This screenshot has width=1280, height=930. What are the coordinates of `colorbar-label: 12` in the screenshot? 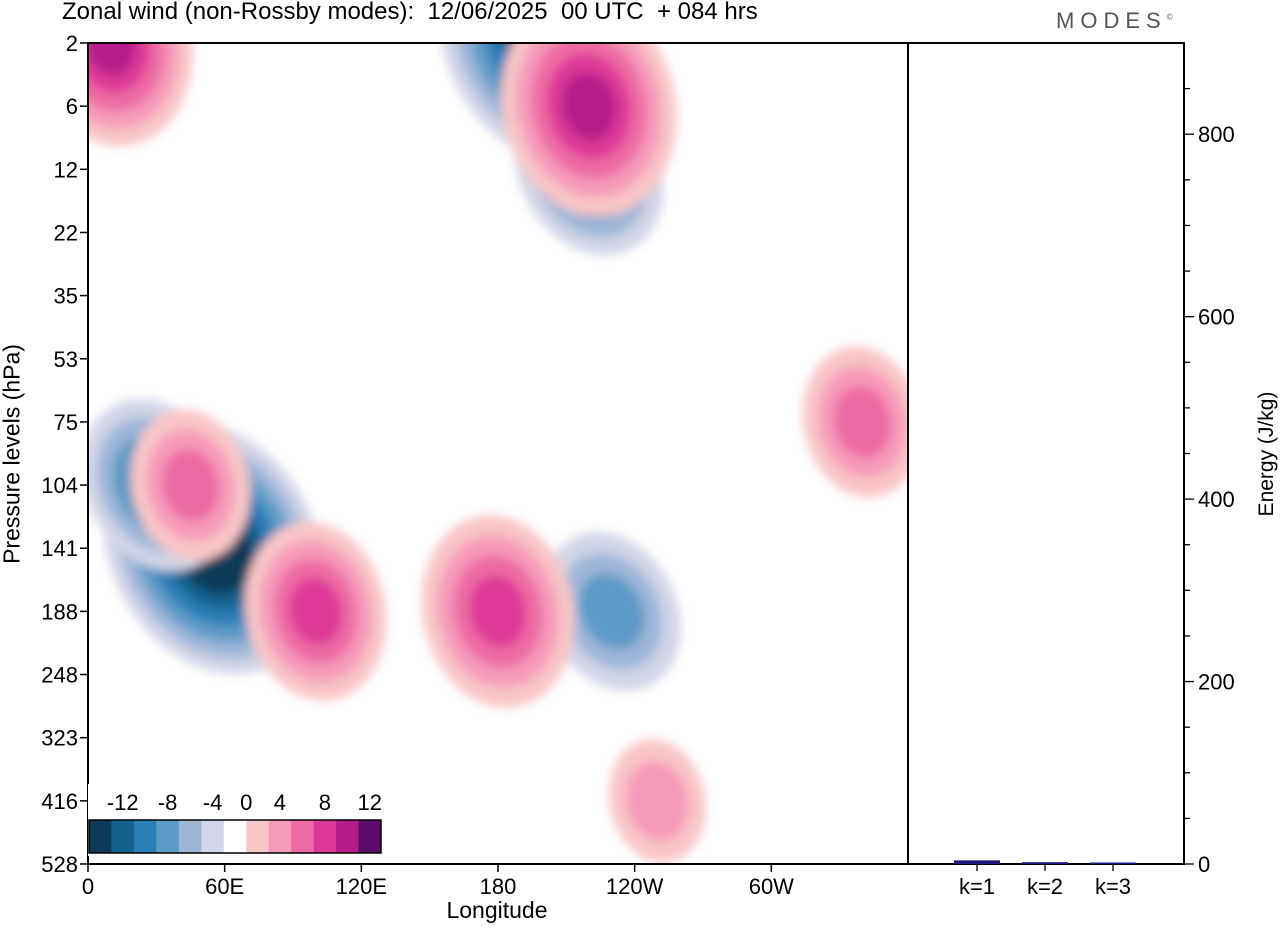 It's located at (370, 802).